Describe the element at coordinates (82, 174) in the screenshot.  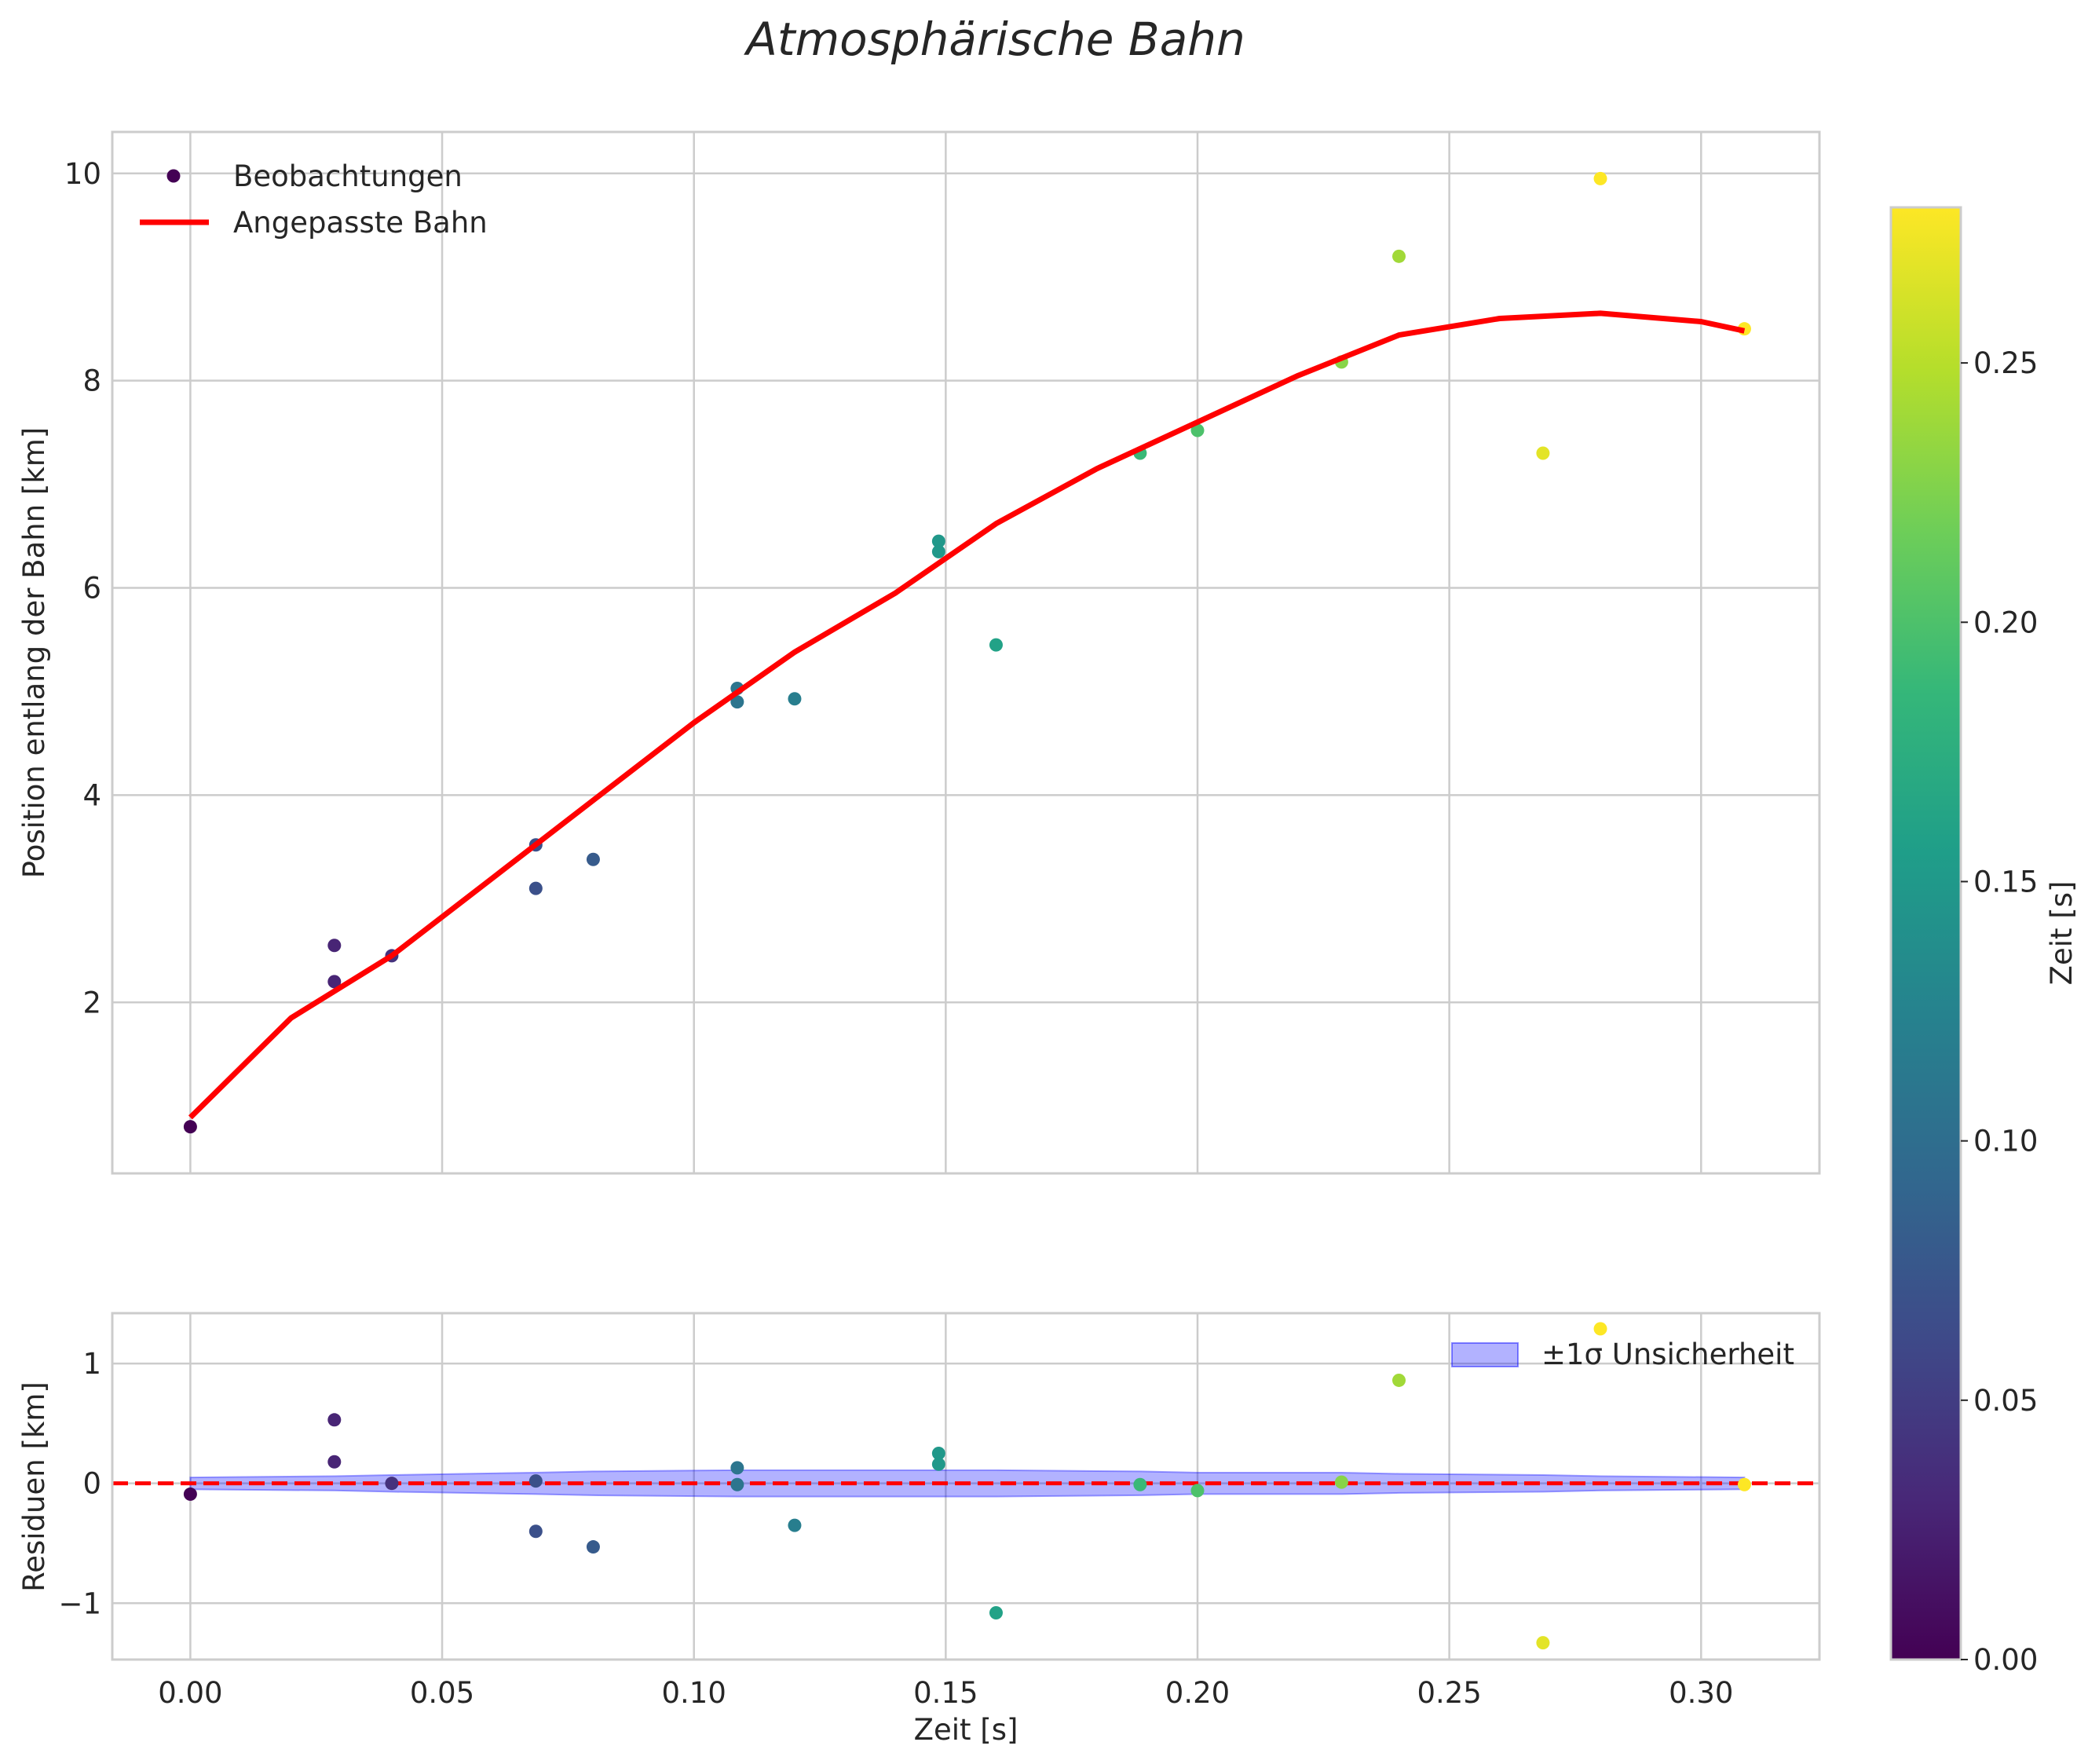
I see `main-y-tick-label: 10` at that location.